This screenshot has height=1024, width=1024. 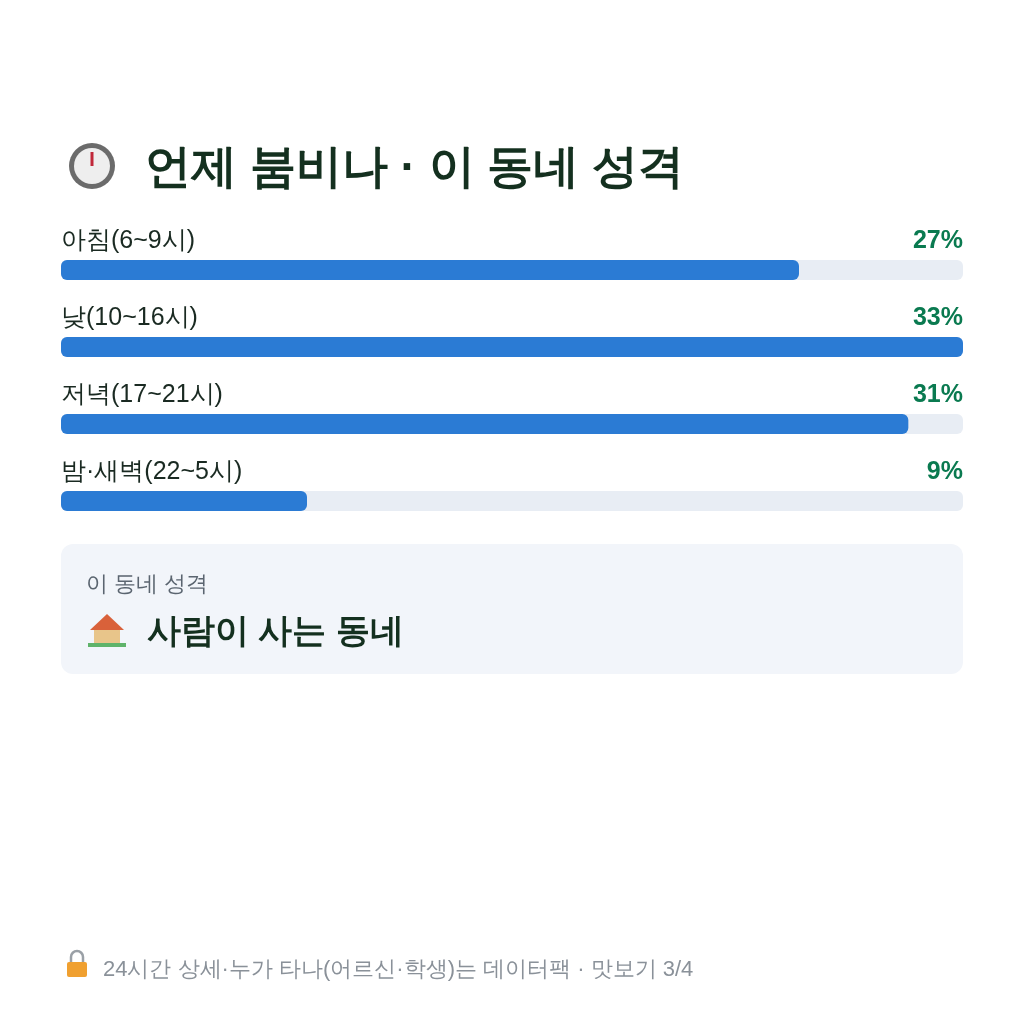 What do you see at coordinates (152, 470) in the screenshot?
I see `y-tick-label: 밤·새벽(22~5시)` at bounding box center [152, 470].